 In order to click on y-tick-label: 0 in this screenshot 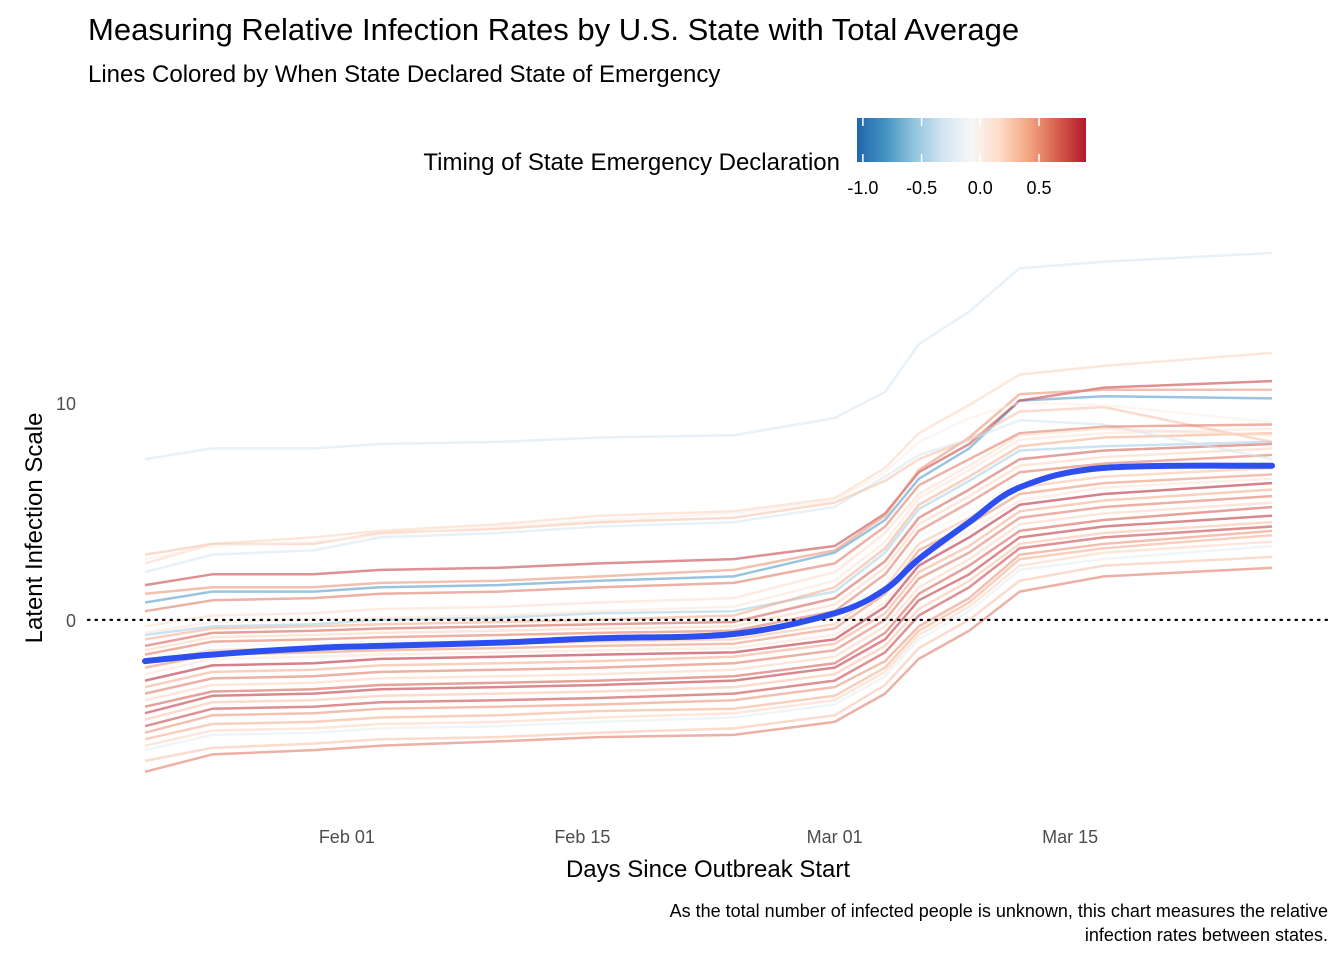, I will do `click(71, 621)`.